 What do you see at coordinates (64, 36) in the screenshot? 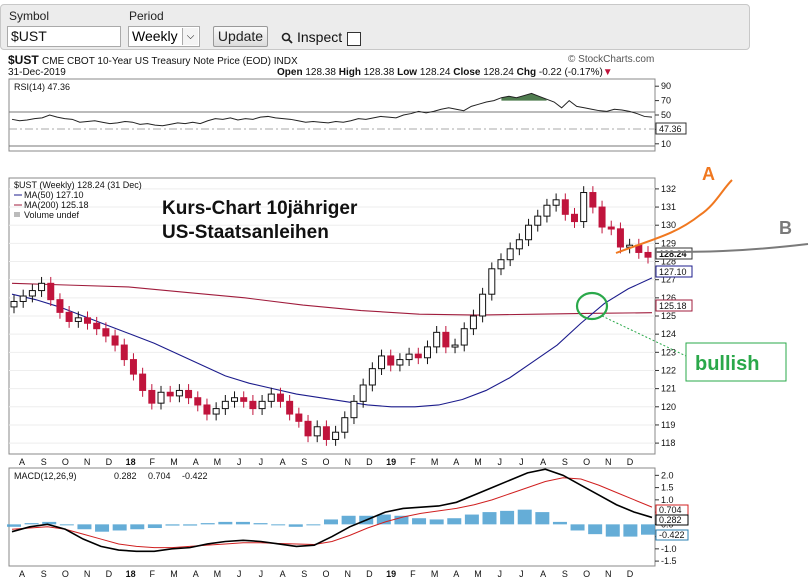
I see `symbol-input: $UST` at bounding box center [64, 36].